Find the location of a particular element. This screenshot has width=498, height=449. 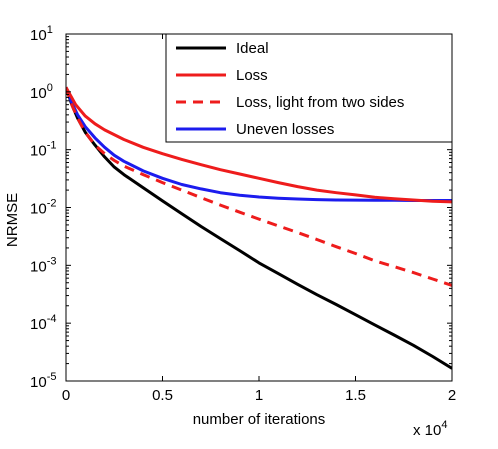

y-tick-label: 10⁻² is located at coordinates (43, 208).